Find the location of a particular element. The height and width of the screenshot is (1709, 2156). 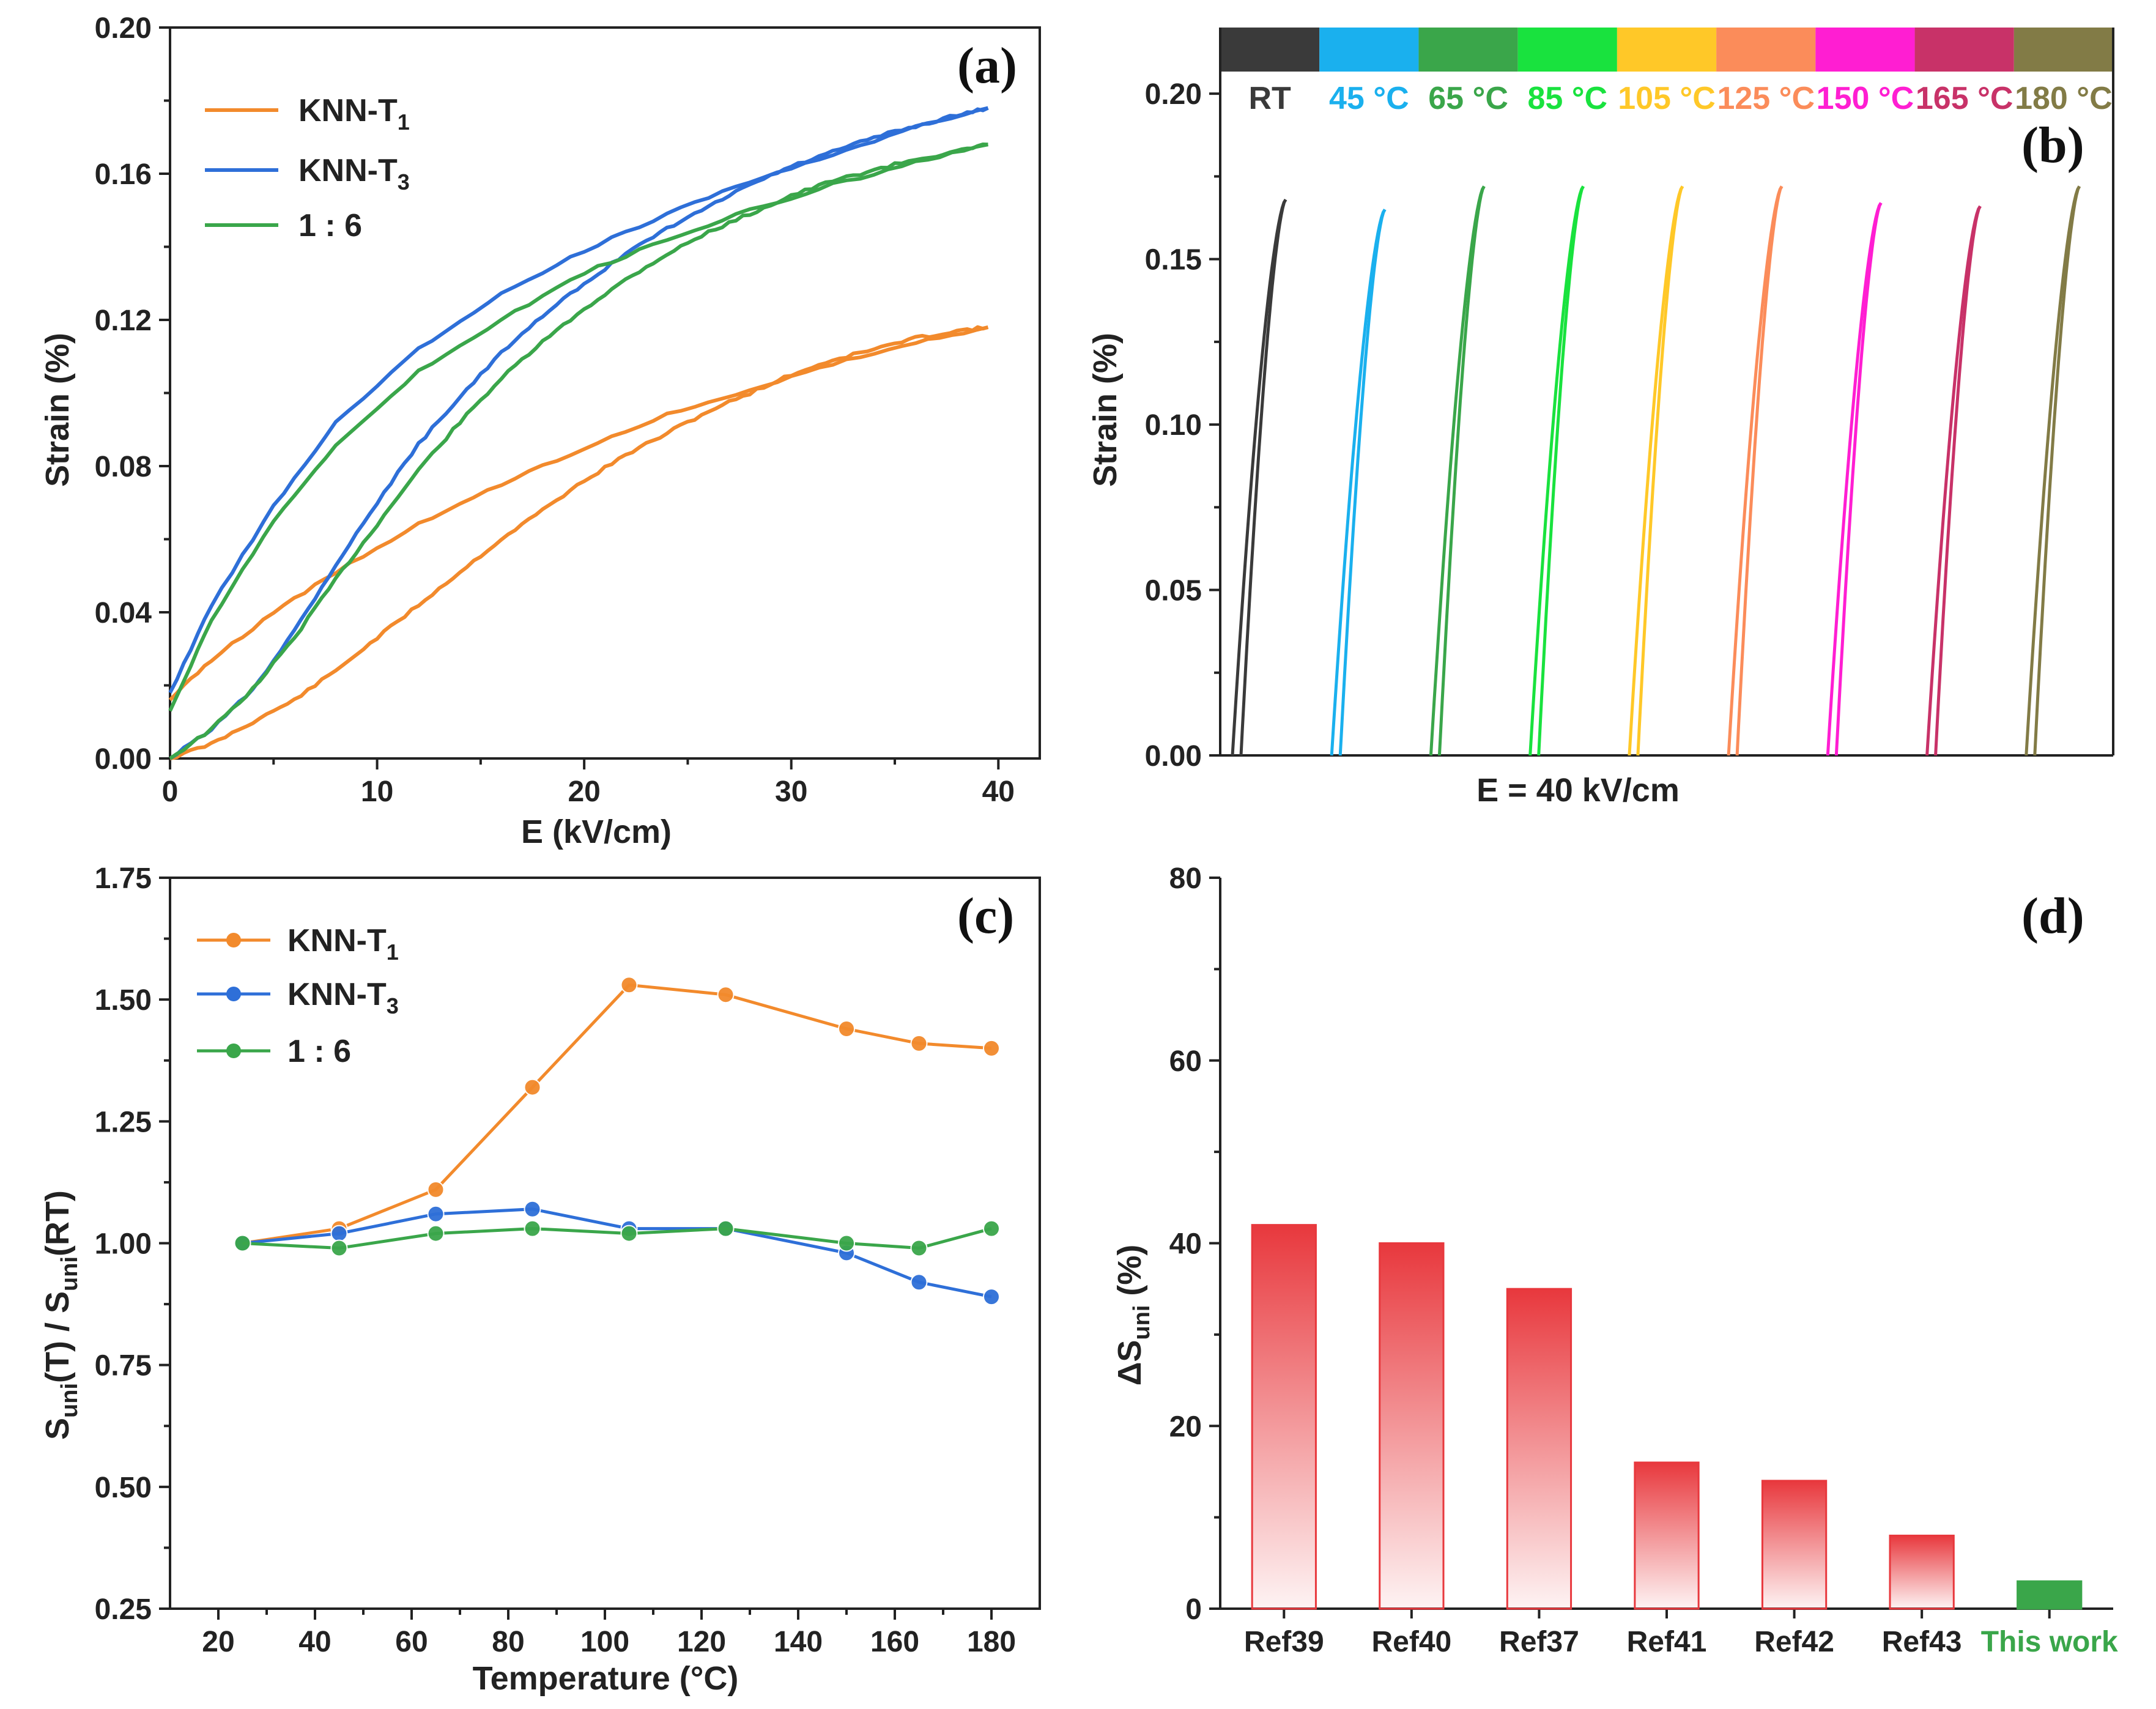

series-line-2-fall is located at coordinates (578, 400).